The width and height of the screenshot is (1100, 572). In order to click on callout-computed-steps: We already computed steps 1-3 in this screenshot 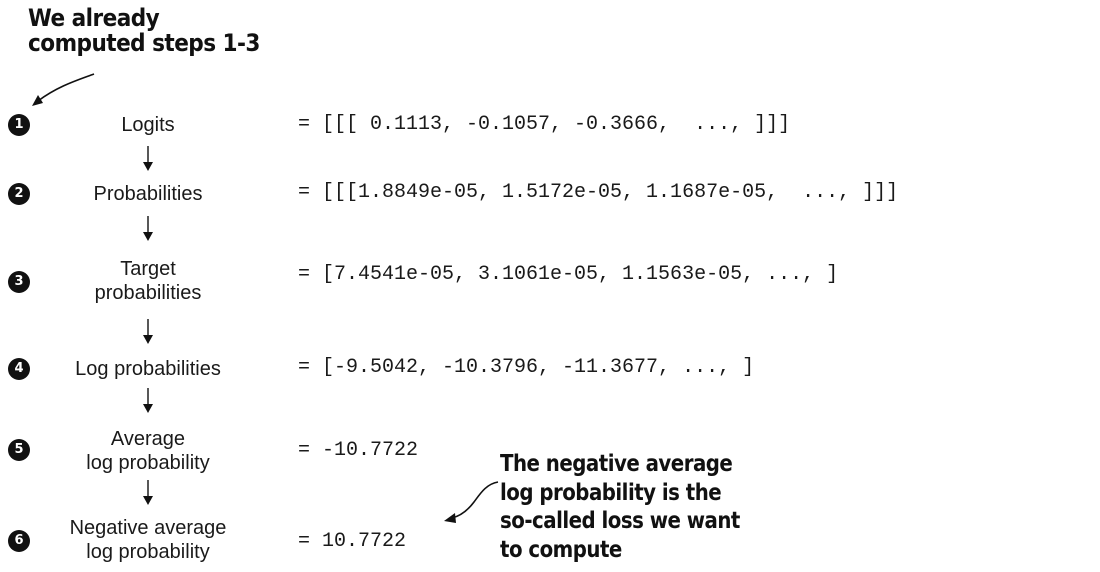, I will do `click(144, 31)`.